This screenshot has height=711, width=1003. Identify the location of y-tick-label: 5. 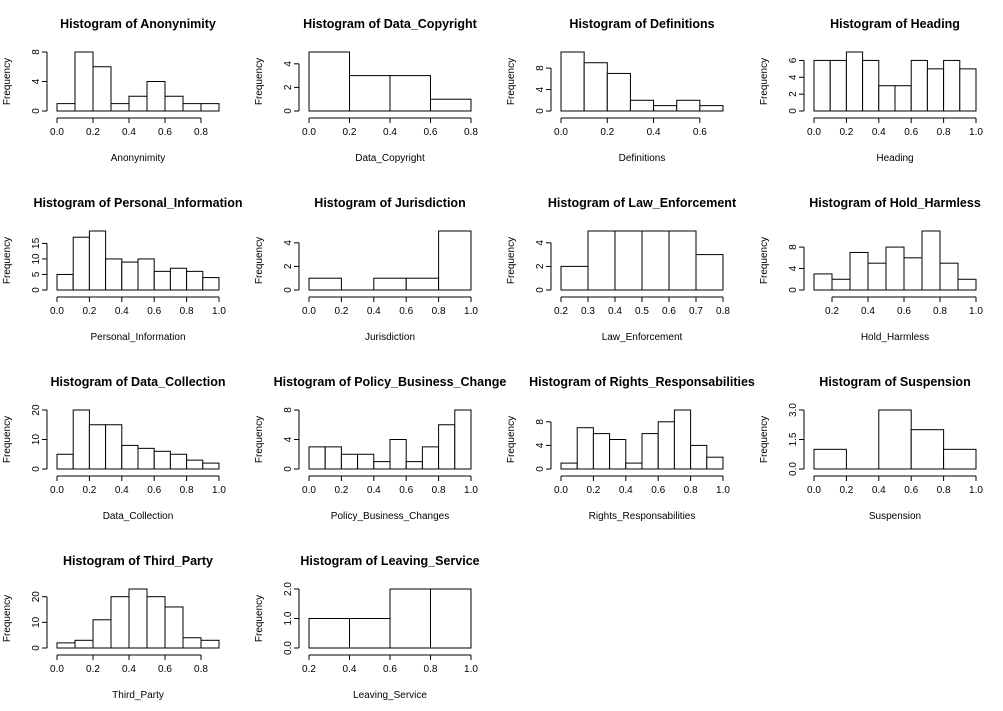
(36, 274).